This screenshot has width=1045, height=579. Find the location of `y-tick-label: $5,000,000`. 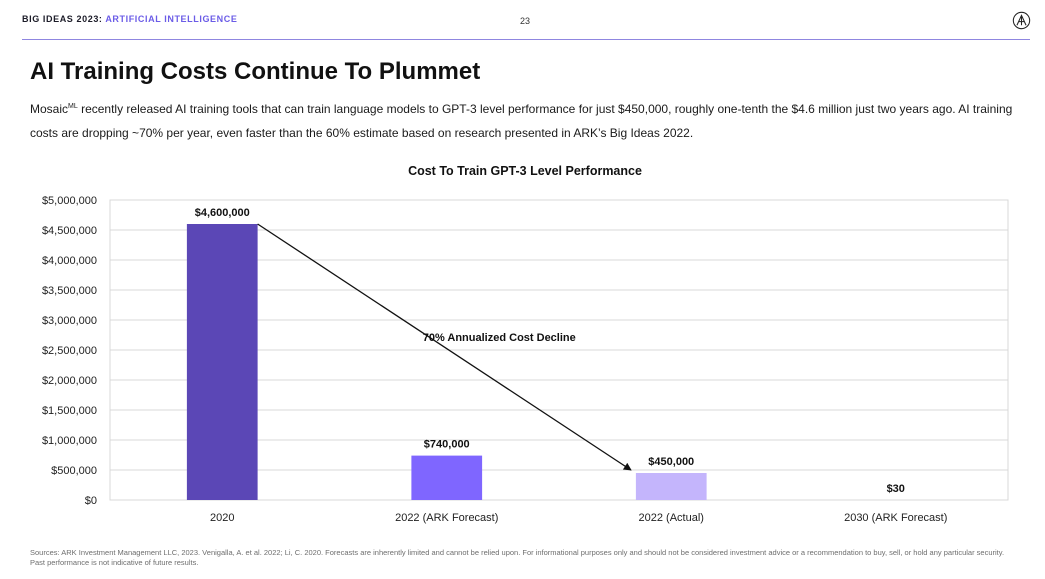

y-tick-label: $5,000,000 is located at coordinates (69, 201).